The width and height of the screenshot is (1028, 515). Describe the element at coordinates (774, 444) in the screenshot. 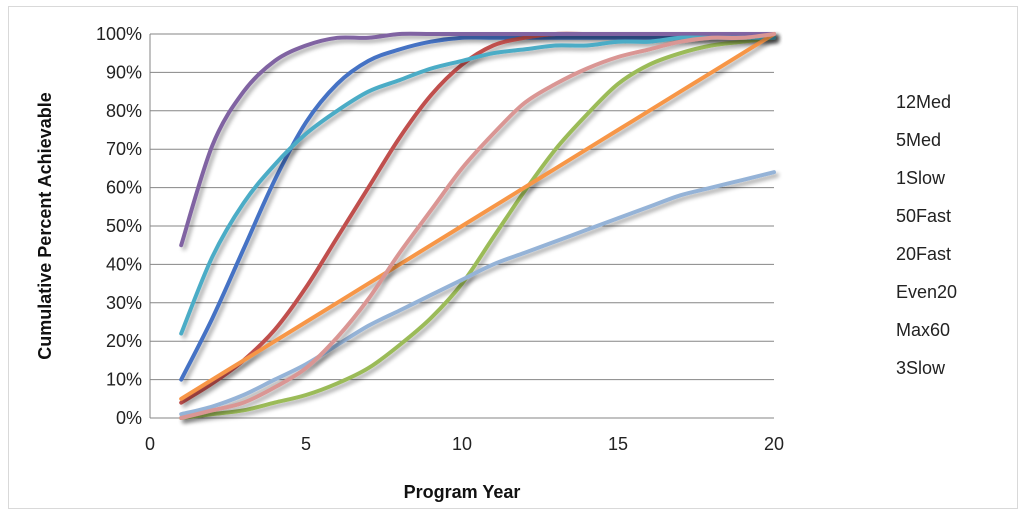

I see `x-tick-label: 20` at that location.